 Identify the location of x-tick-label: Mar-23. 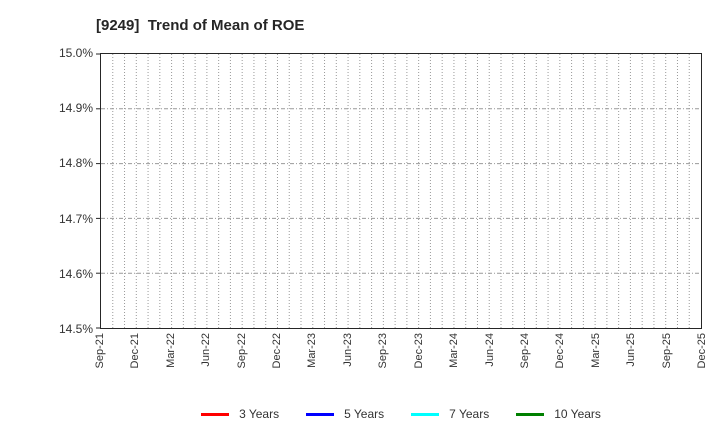
(312, 350).